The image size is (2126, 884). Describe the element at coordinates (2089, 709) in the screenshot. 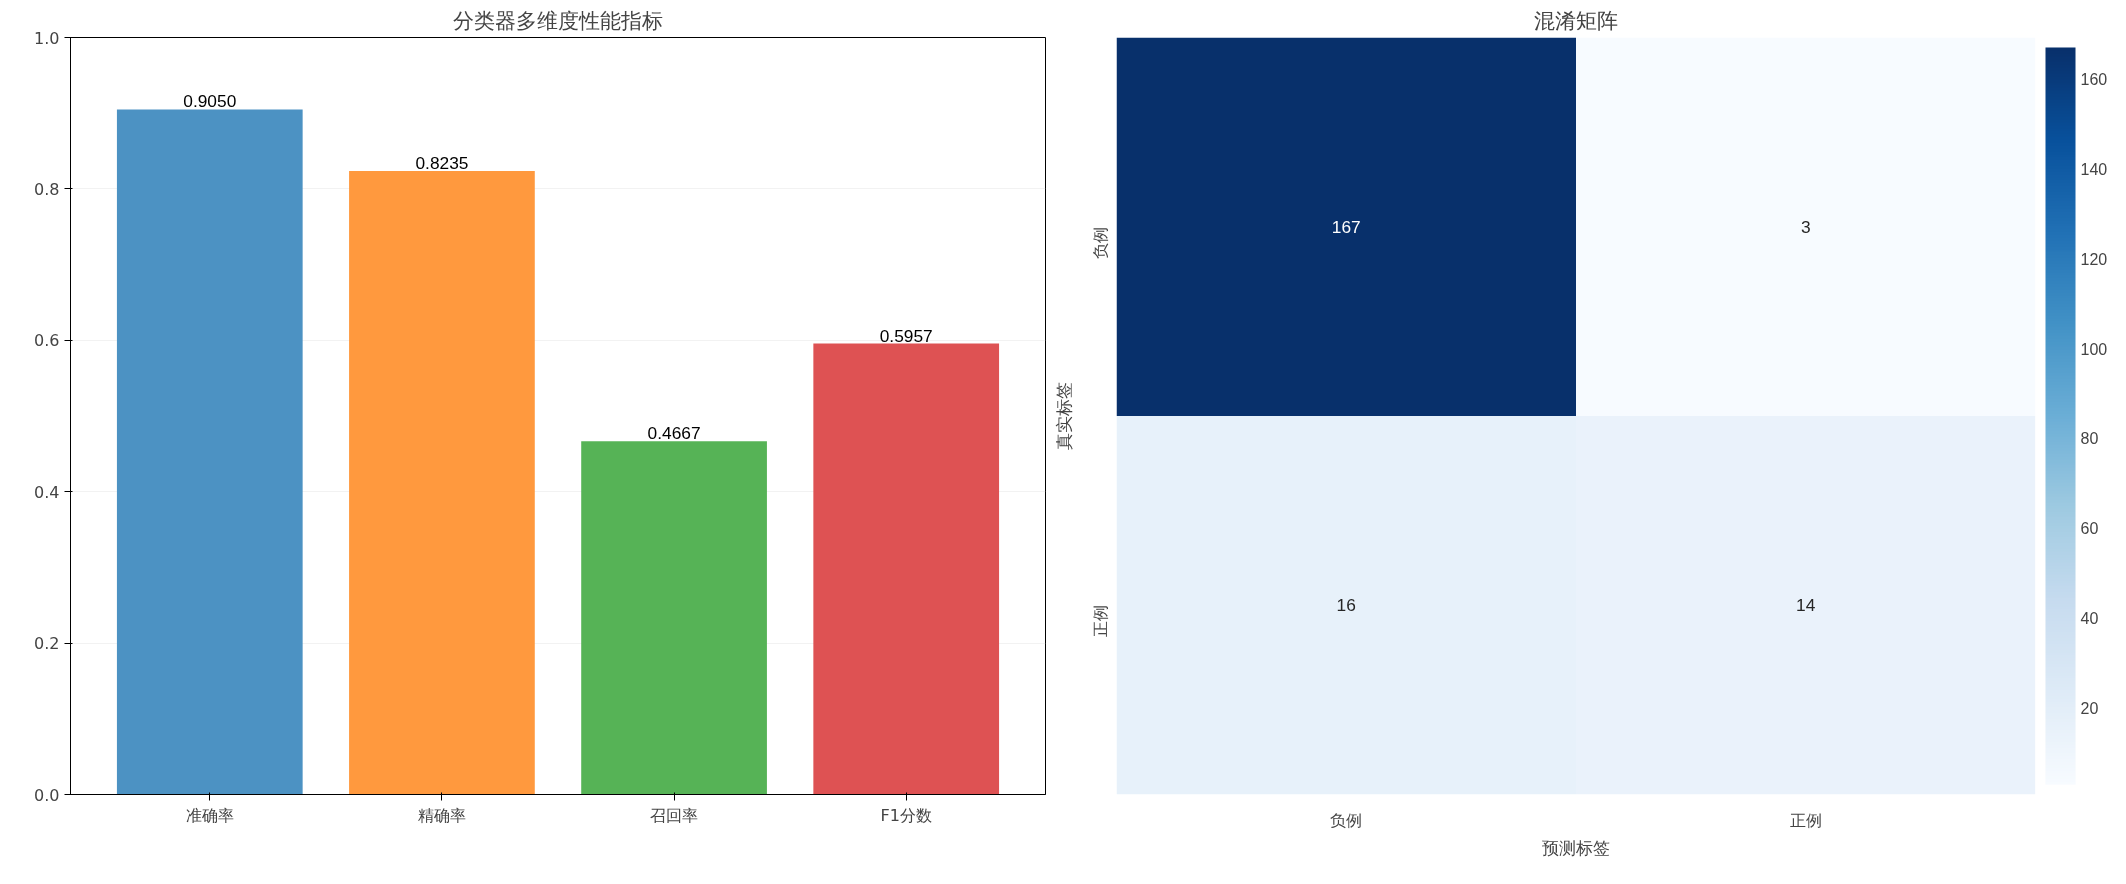

I see `color-bar-label: 20` at that location.